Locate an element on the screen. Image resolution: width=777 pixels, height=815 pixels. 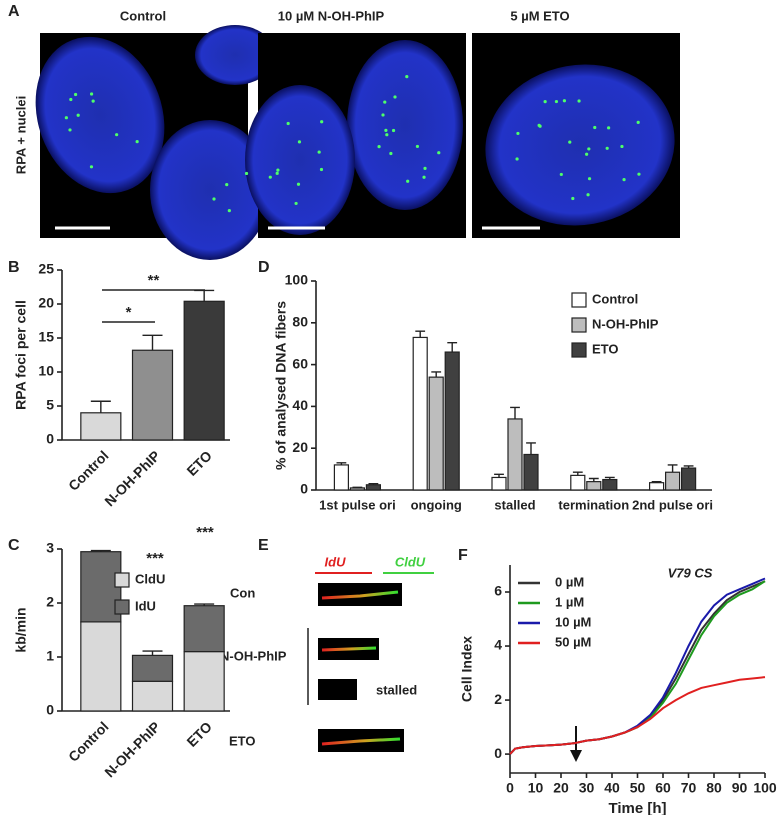
y-tick-label: 2 is located at coordinates (50, 602).